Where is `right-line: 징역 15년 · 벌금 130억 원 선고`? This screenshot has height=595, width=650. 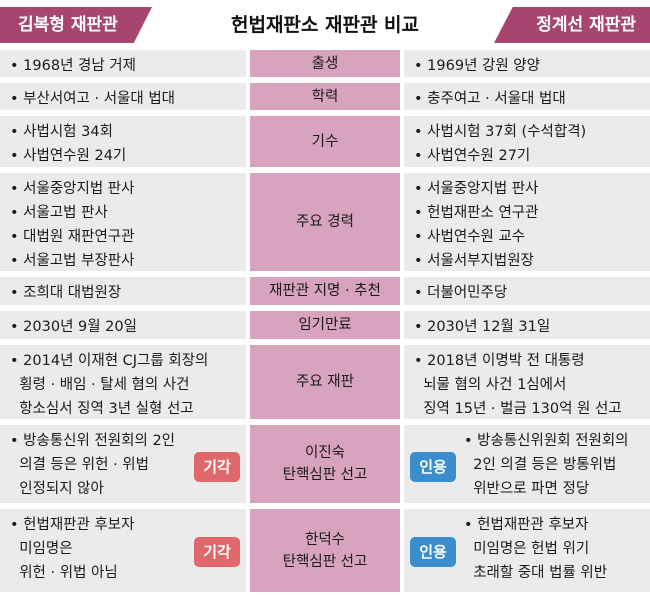
right-line: 징역 15년 · 벌금 130억 원 선고 is located at coordinates (518, 409).